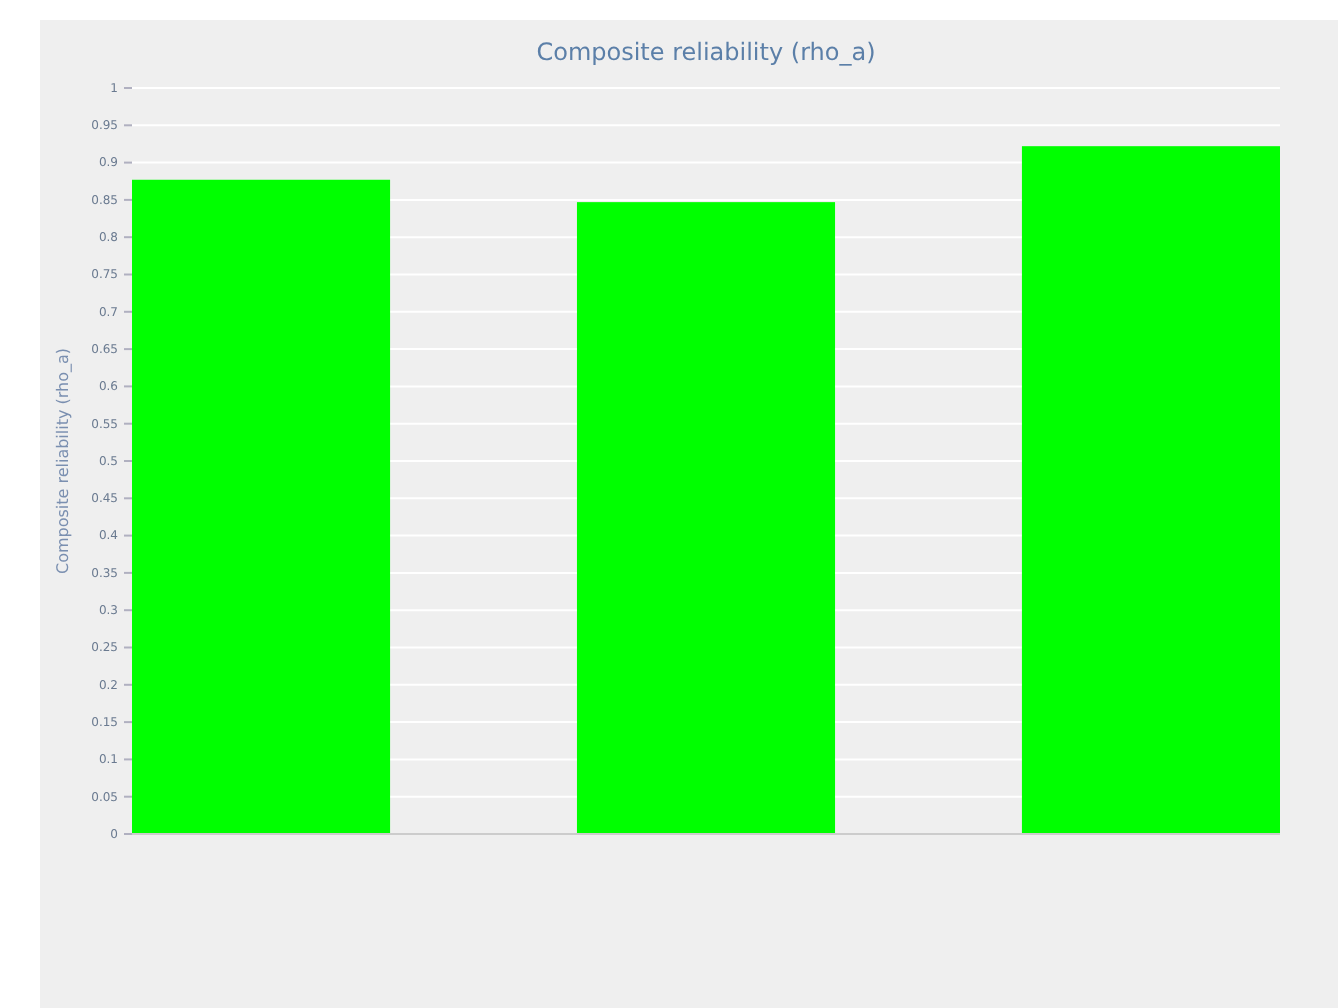 The height and width of the screenshot is (1008, 1338). I want to click on chart-title: Composite reliability (rho_a), so click(706, 52).